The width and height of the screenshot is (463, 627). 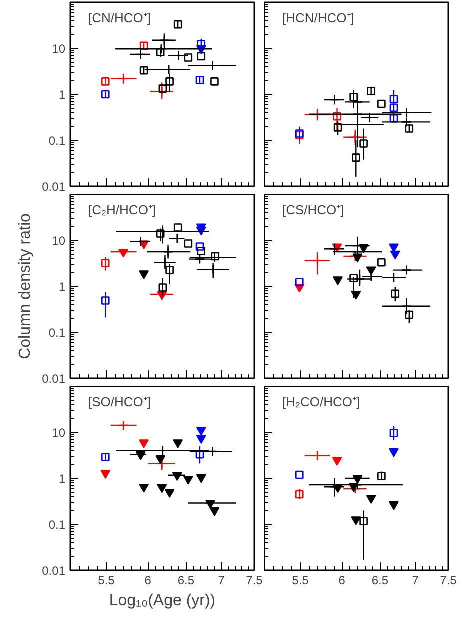 I want to click on text: [SO/HCO⁺], so click(x=120, y=402).